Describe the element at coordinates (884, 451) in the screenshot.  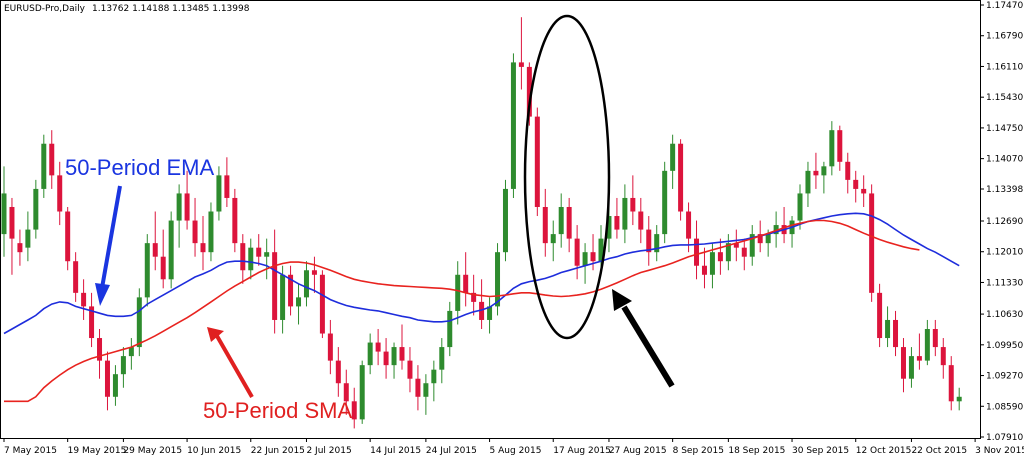
I see `x-tick-label: 12 Oct 2015` at that location.